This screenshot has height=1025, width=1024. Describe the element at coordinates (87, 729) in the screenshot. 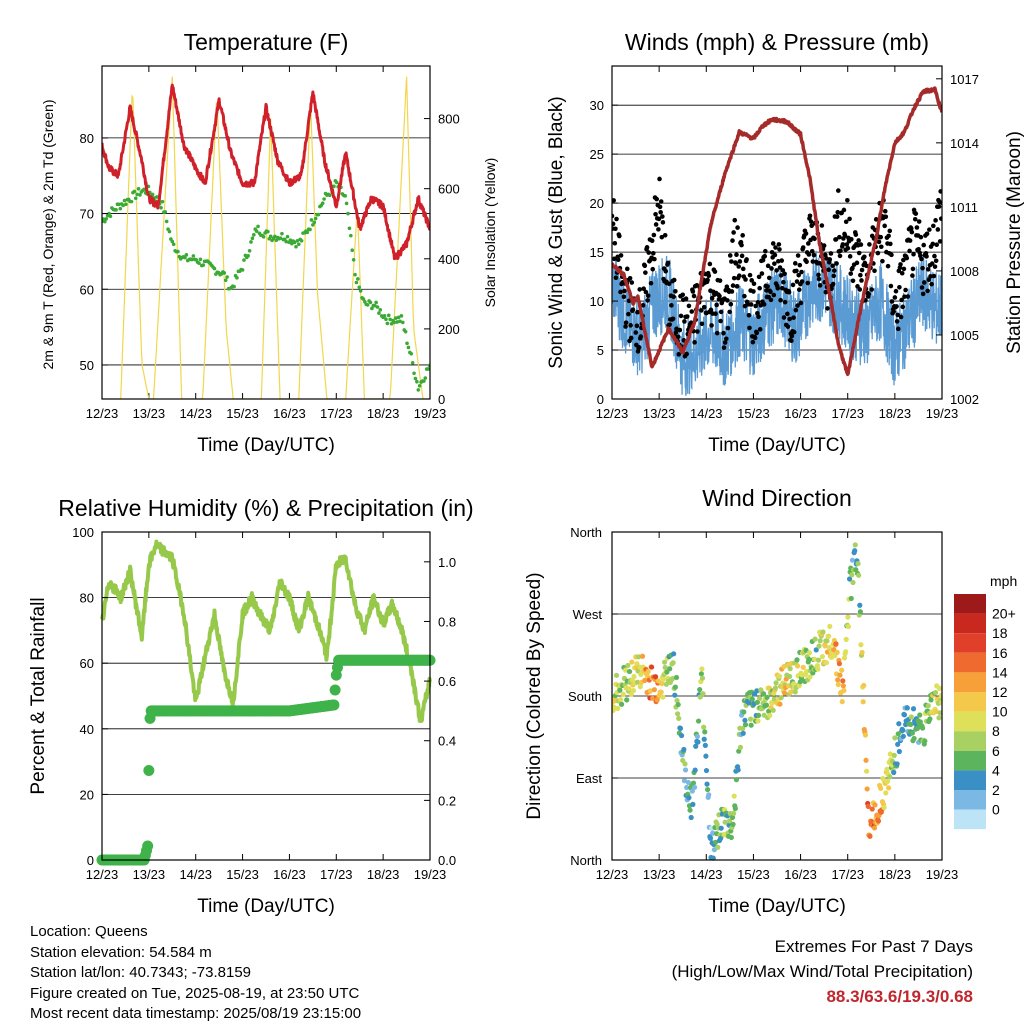

I see `y-tick-label: 40` at that location.